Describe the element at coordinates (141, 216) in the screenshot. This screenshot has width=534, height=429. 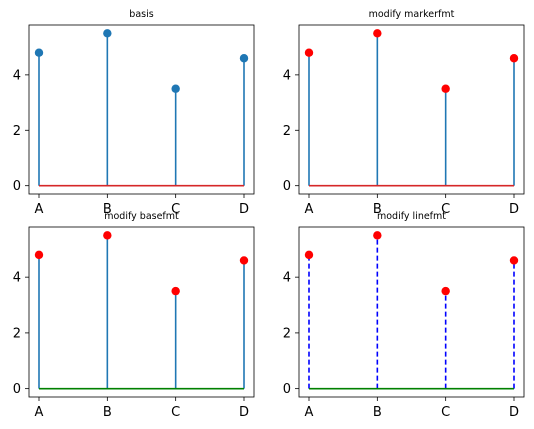
I see `subplot-title: modify basefmt` at that location.